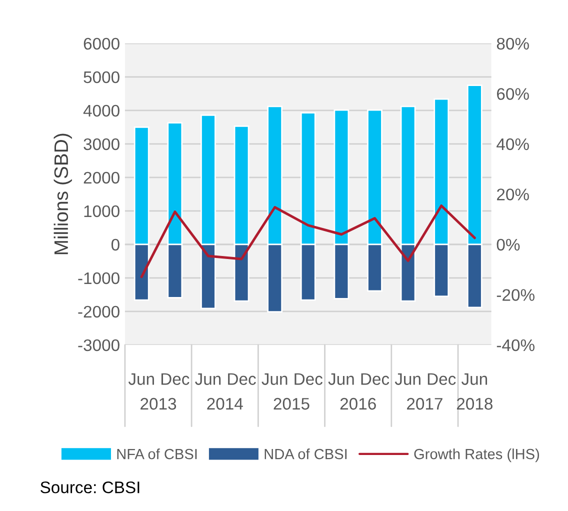 The width and height of the screenshot is (568, 511). I want to click on source-note: Source: CBSI, so click(90, 487).